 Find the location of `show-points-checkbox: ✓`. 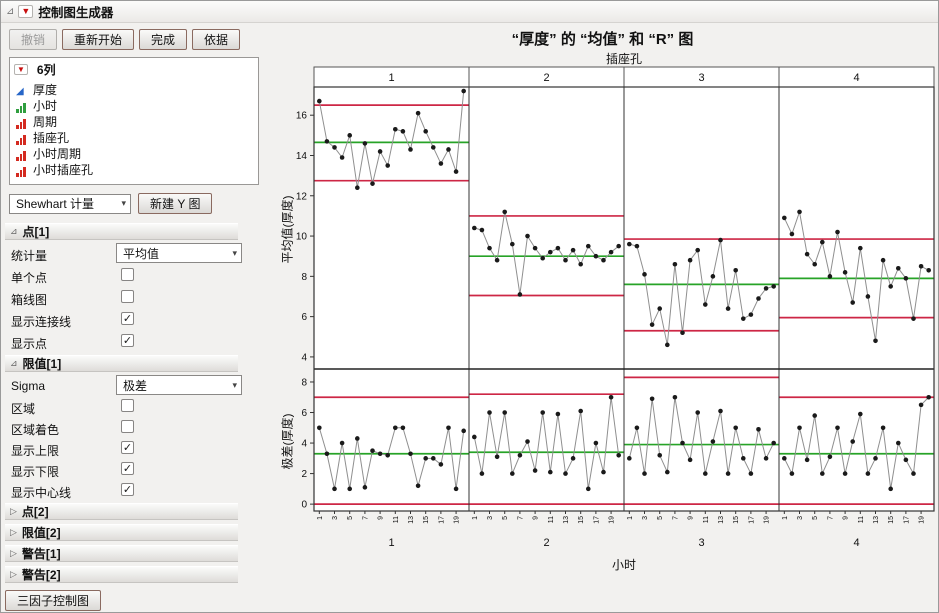

show-points-checkbox: ✓ is located at coordinates (127, 340).